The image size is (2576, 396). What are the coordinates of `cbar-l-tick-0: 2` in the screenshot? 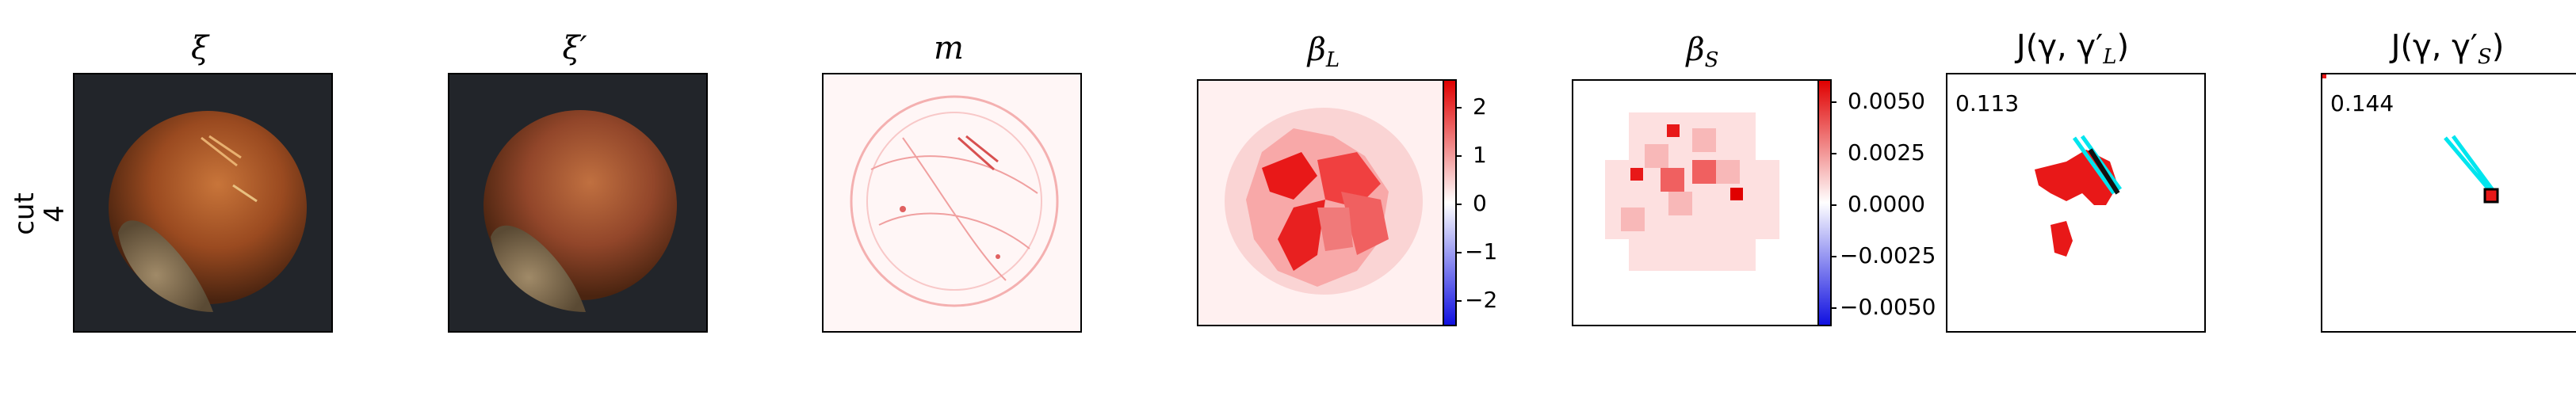 It's located at (1480, 106).